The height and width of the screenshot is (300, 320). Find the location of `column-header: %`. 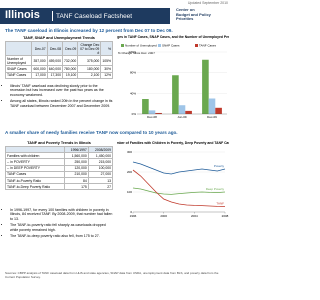

column-header: % is located at coordinates (106, 48).